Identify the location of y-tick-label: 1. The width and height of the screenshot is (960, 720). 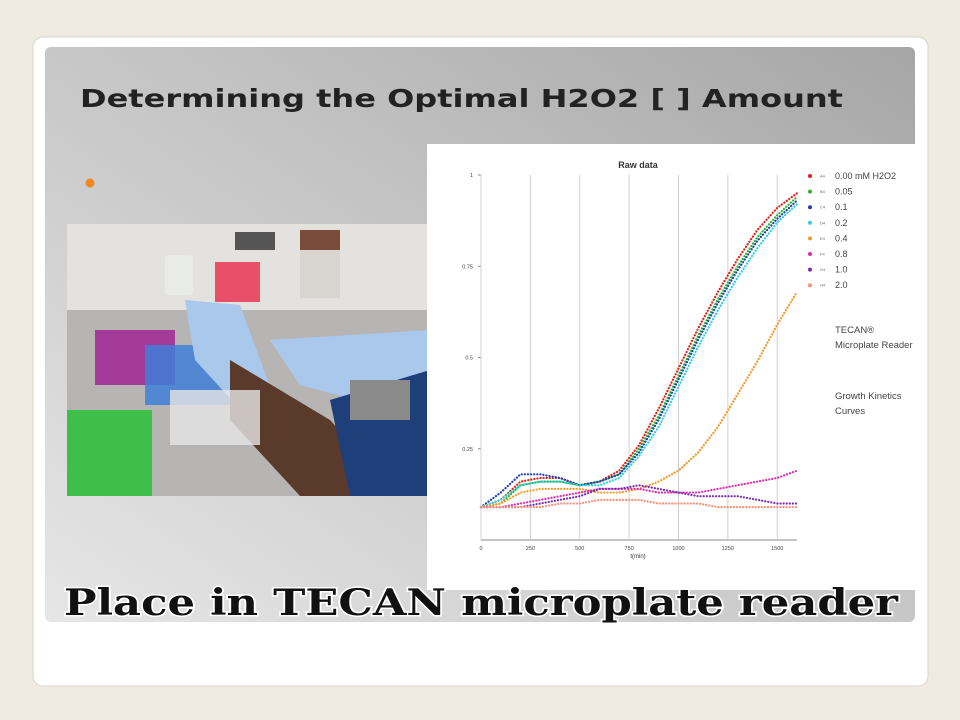
(471, 176).